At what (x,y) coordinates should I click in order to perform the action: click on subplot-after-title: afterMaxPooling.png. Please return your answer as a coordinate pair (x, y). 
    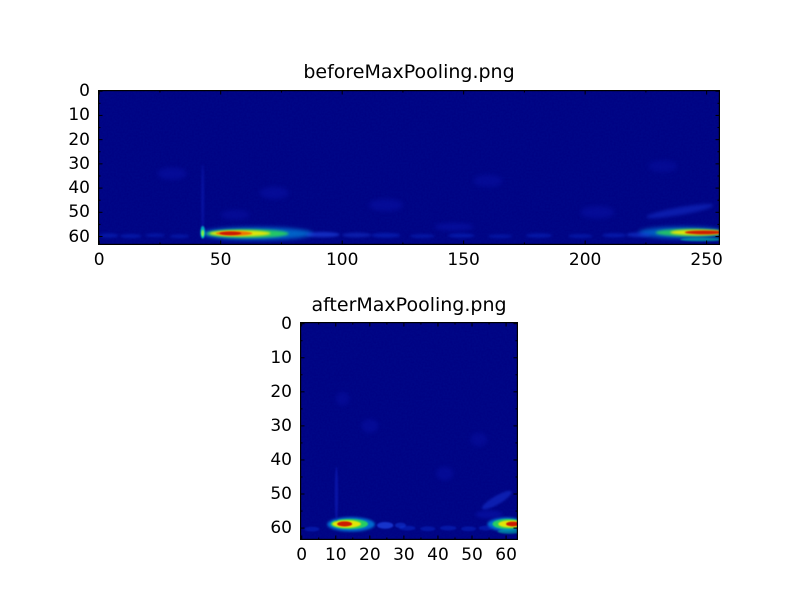
    Looking at the image, I should click on (409, 305).